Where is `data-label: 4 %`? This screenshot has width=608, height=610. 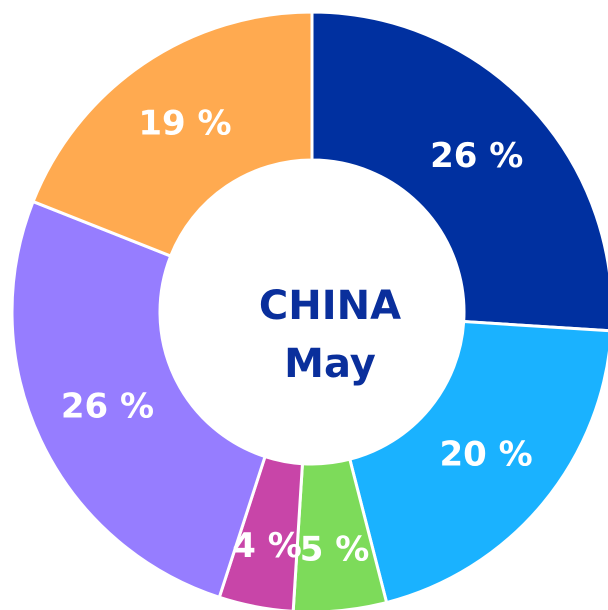
data-label: 4 % is located at coordinates (267, 546).